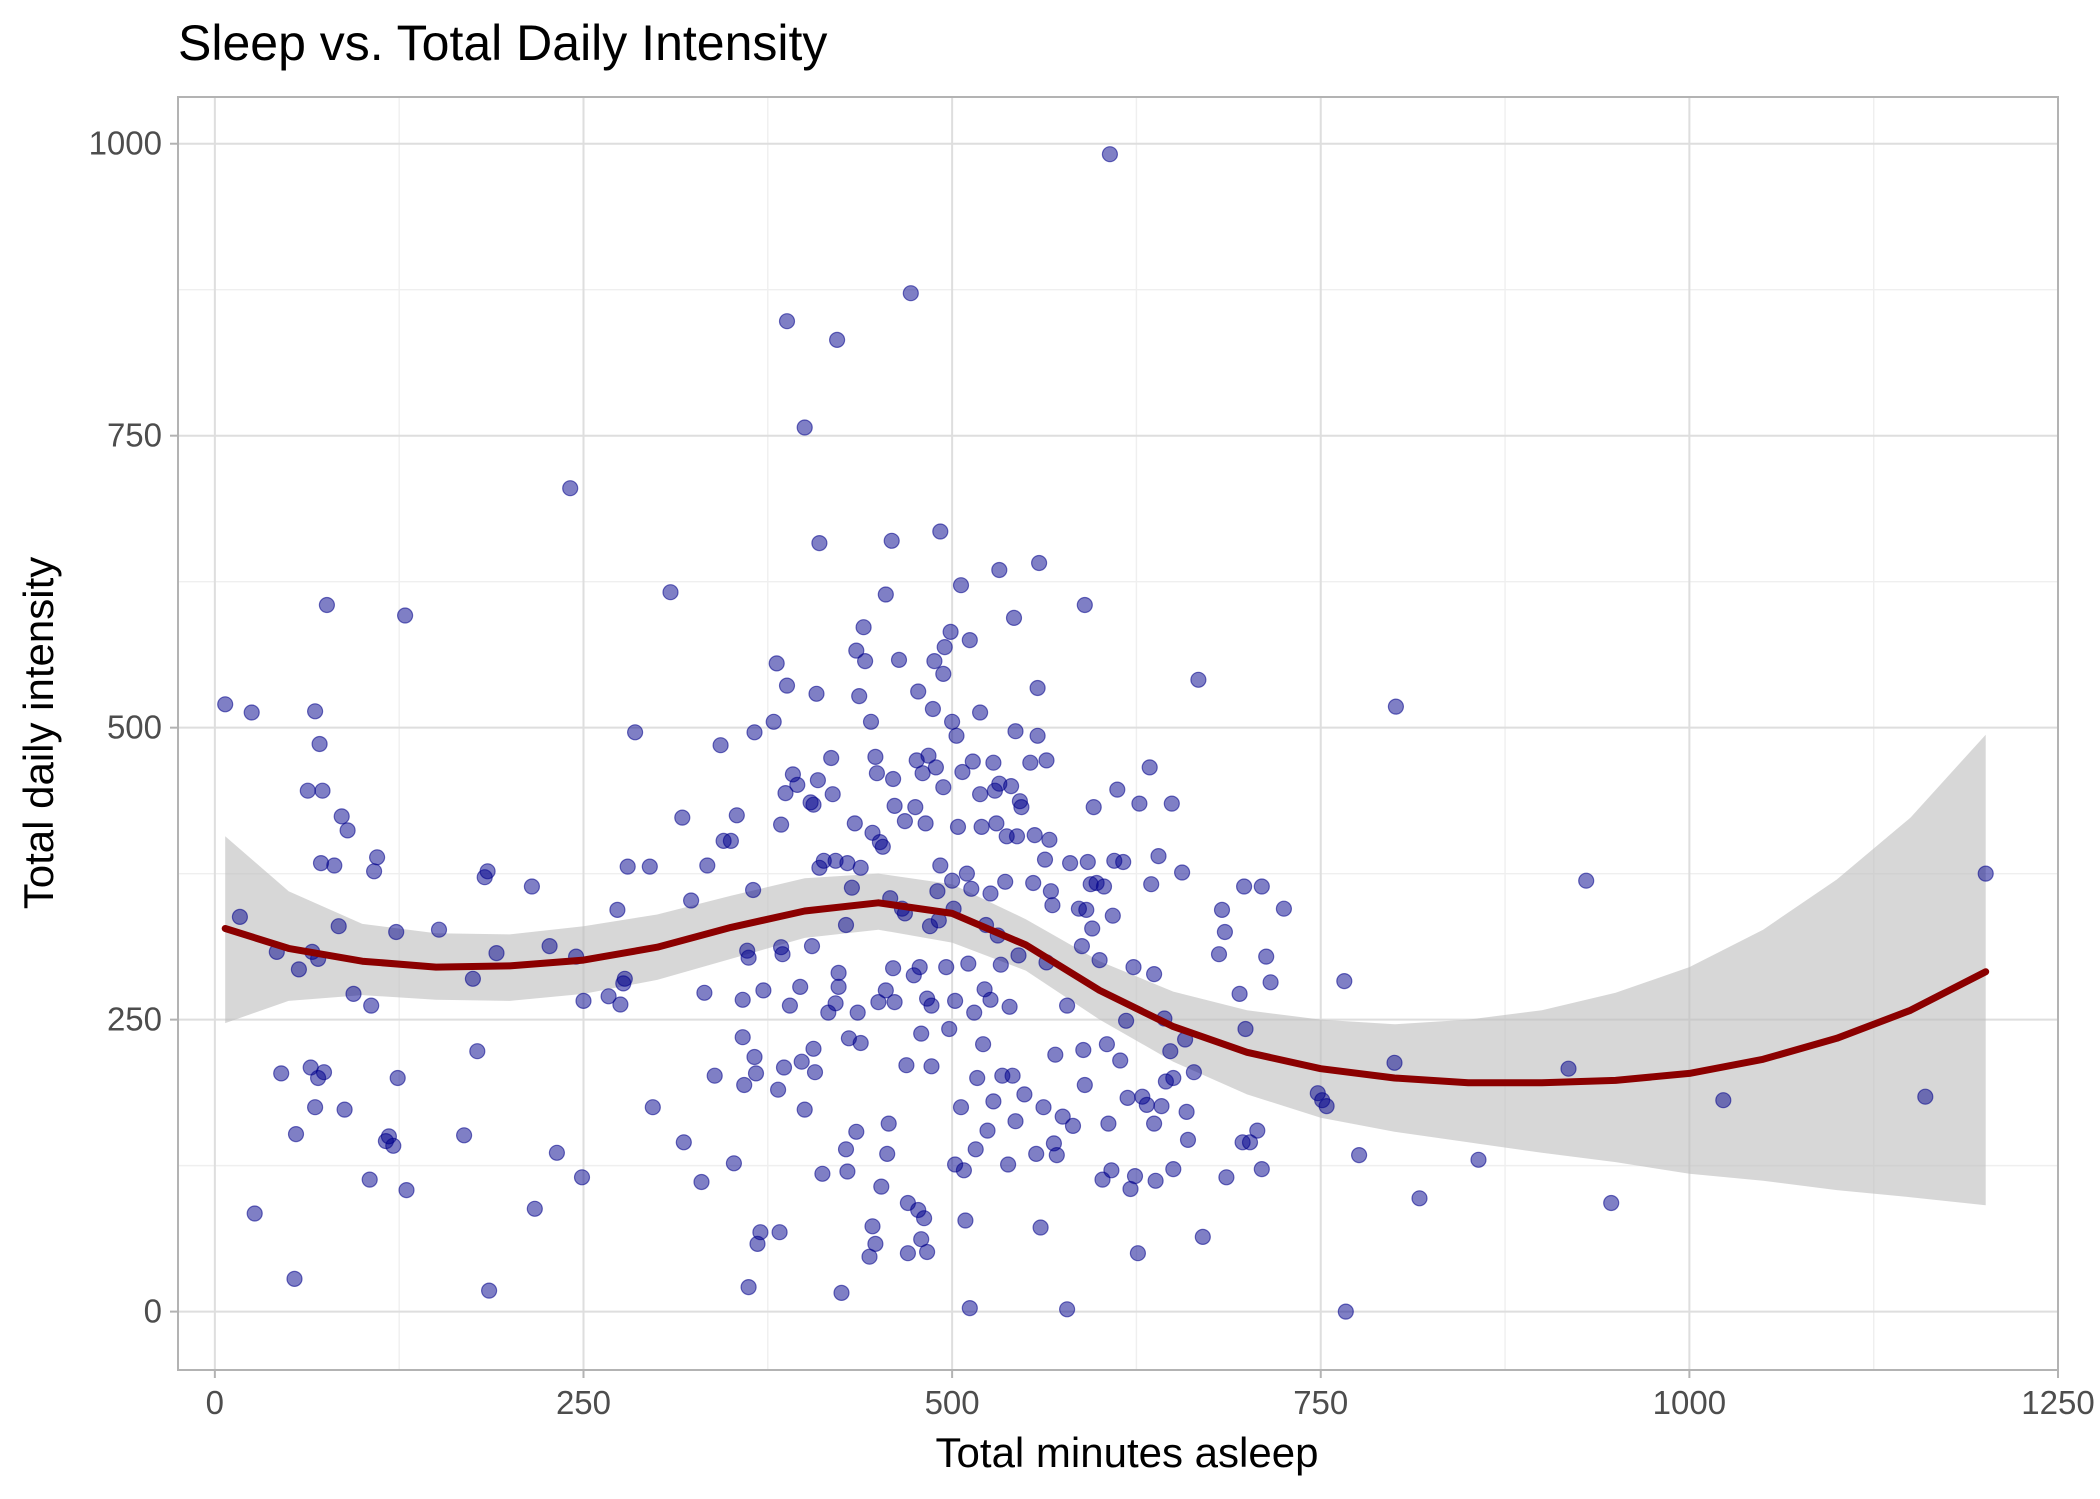 Image resolution: width=2100 pixels, height=1499 pixels. I want to click on y-tick-label: 500, so click(134, 727).